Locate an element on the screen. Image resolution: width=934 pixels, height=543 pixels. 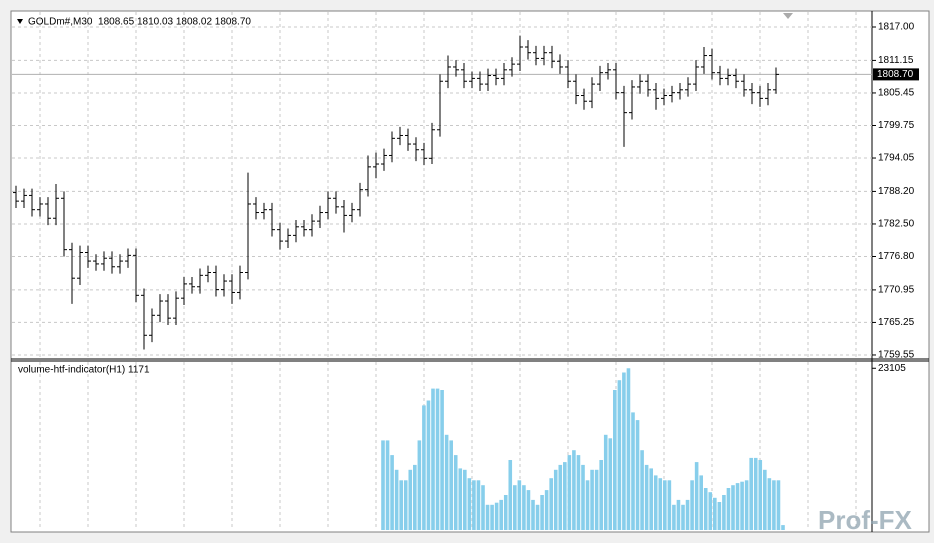
y-tick-label: 1805.45 is located at coordinates (896, 93).